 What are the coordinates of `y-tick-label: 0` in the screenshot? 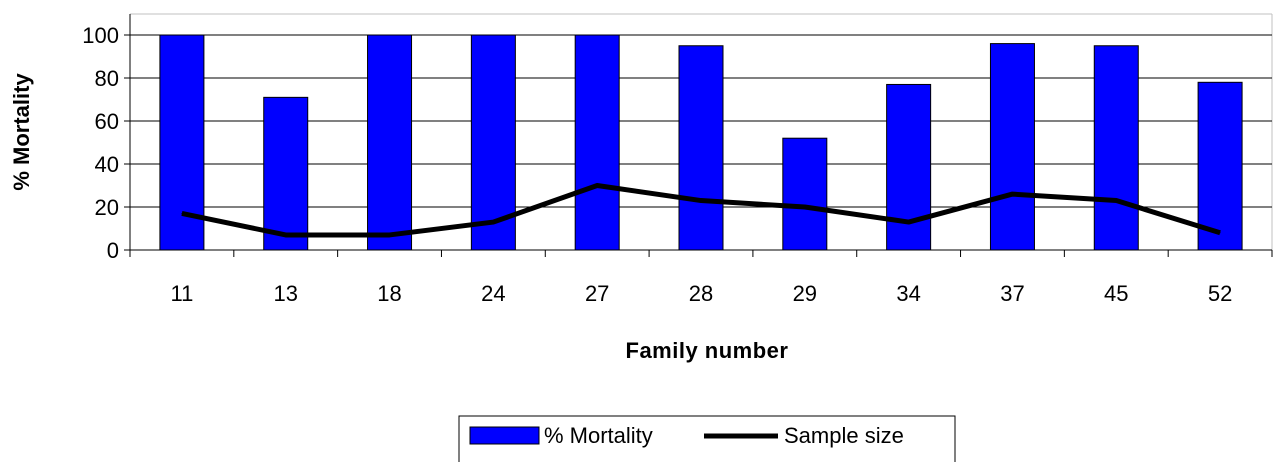 It's located at (113, 250).